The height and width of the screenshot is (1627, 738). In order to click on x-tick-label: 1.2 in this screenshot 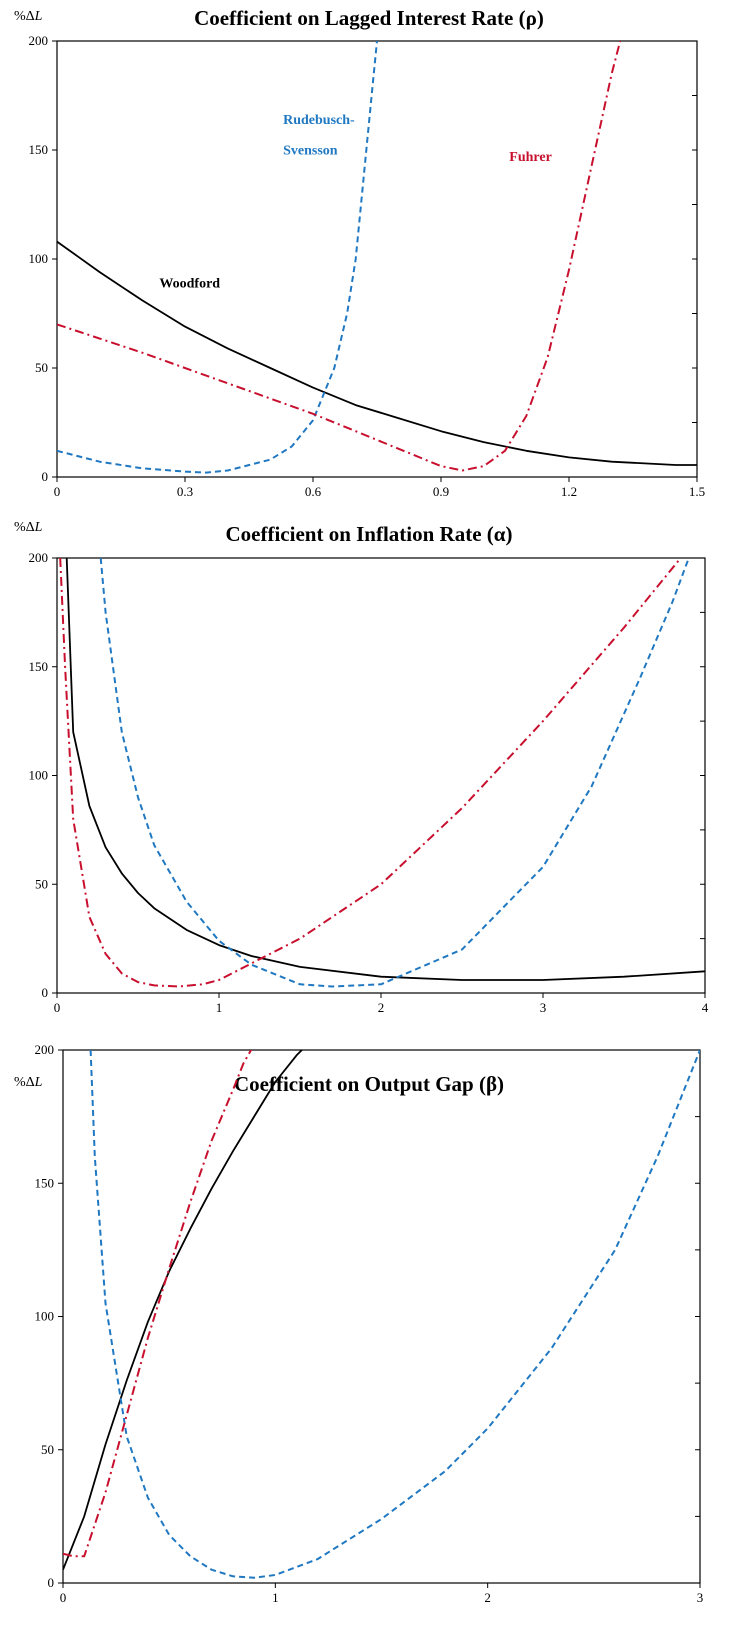, I will do `click(569, 491)`.